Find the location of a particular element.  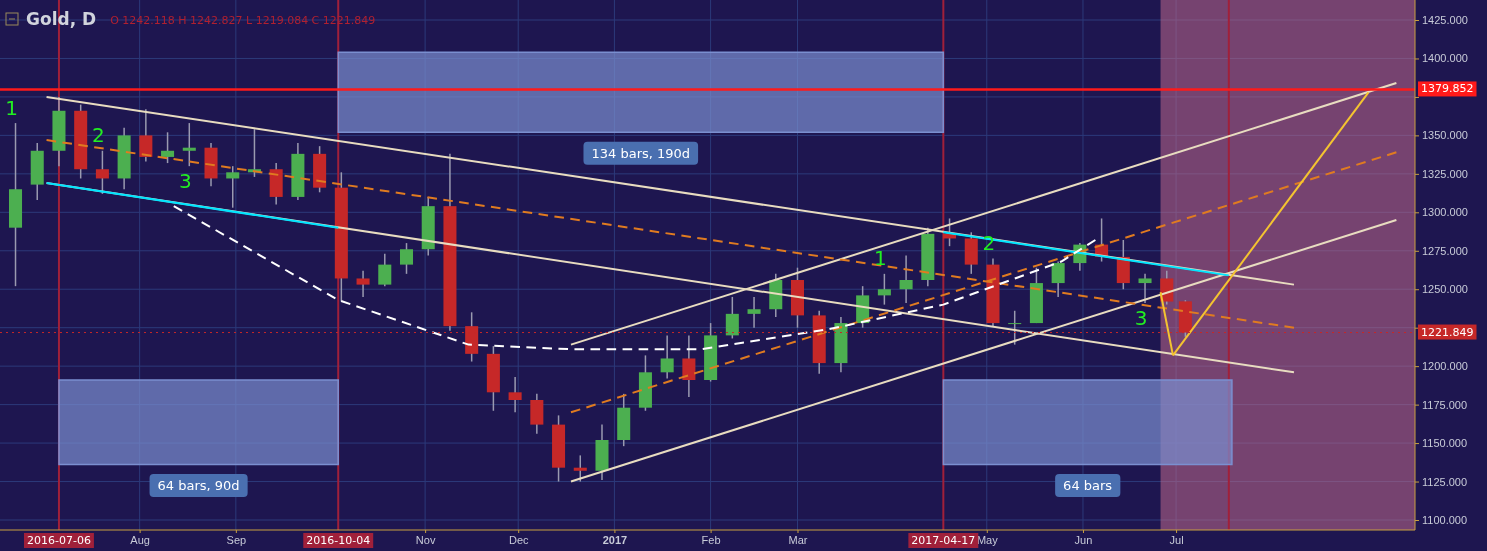

x-tick-label: May is located at coordinates (987, 539).